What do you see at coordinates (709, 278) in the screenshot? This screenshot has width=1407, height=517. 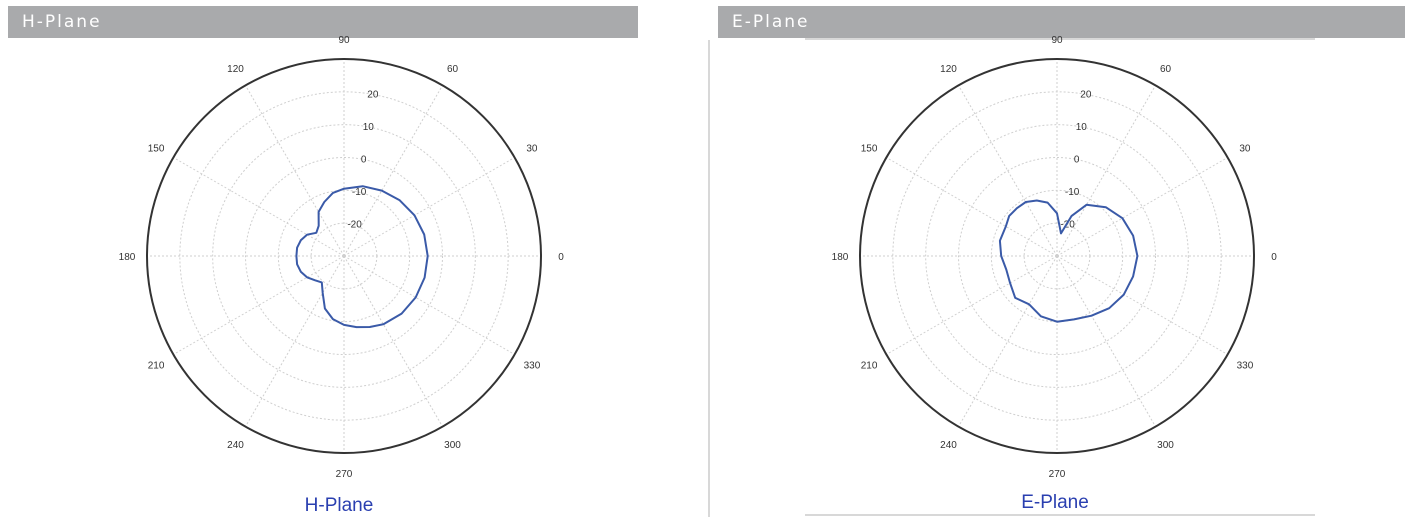 I see `panel-separator` at bounding box center [709, 278].